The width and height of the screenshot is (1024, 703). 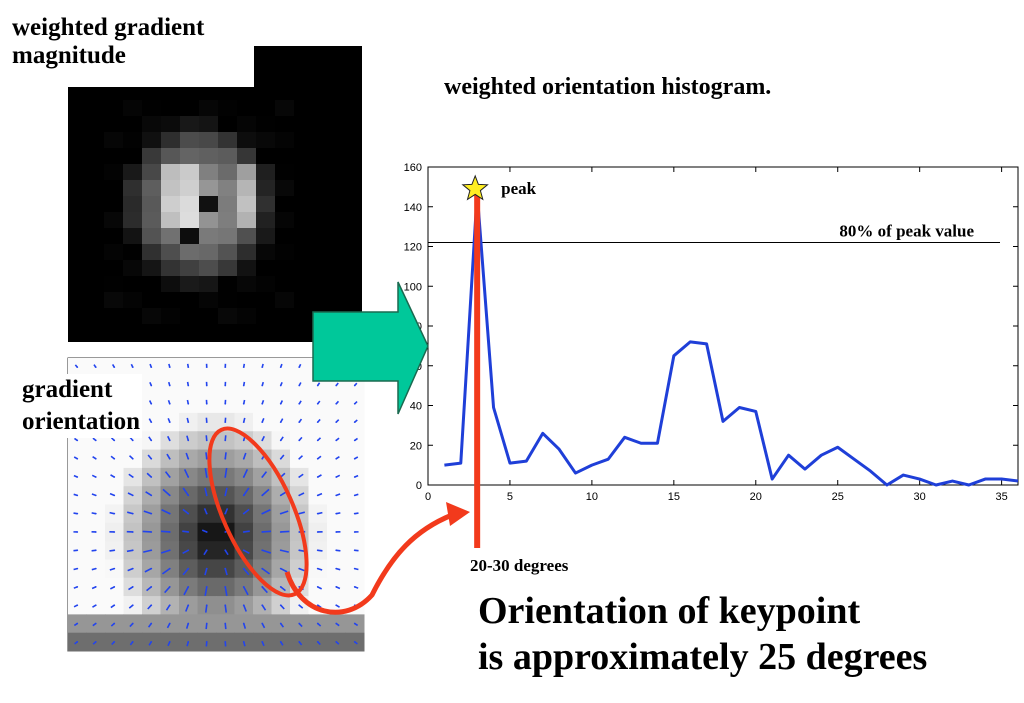 What do you see at coordinates (258, 512) in the screenshot?
I see `highlight-ellipse` at bounding box center [258, 512].